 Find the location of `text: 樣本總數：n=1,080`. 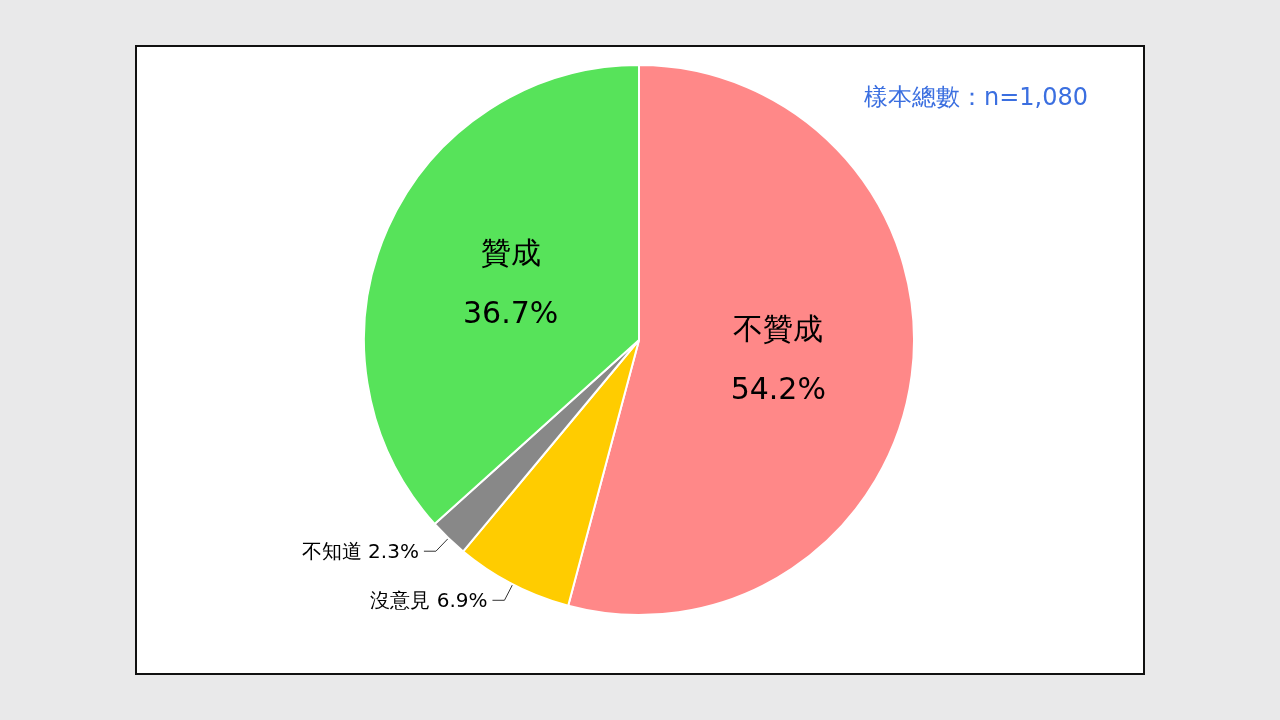

text: 樣本總數：n=1,080 is located at coordinates (975, 97).